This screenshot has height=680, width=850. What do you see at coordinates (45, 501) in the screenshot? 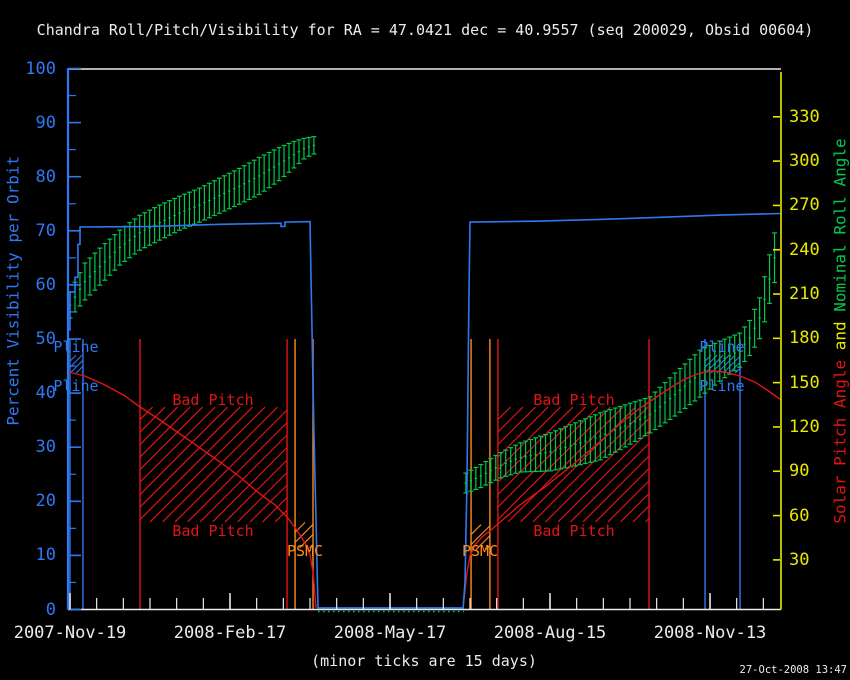
I see `y-left-tick-label: 20` at bounding box center [45, 501].